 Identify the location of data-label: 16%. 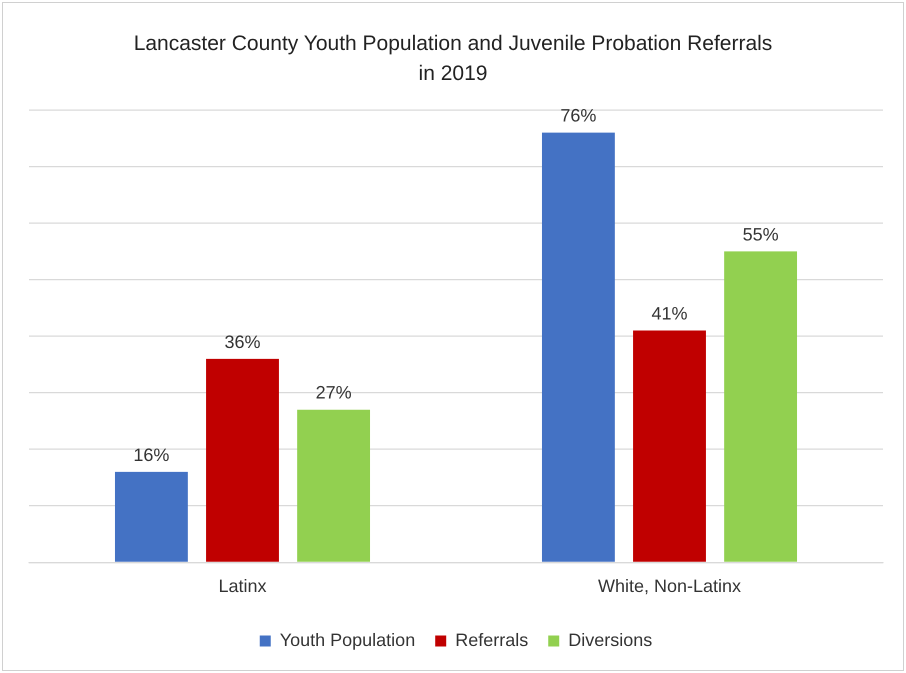
(151, 454).